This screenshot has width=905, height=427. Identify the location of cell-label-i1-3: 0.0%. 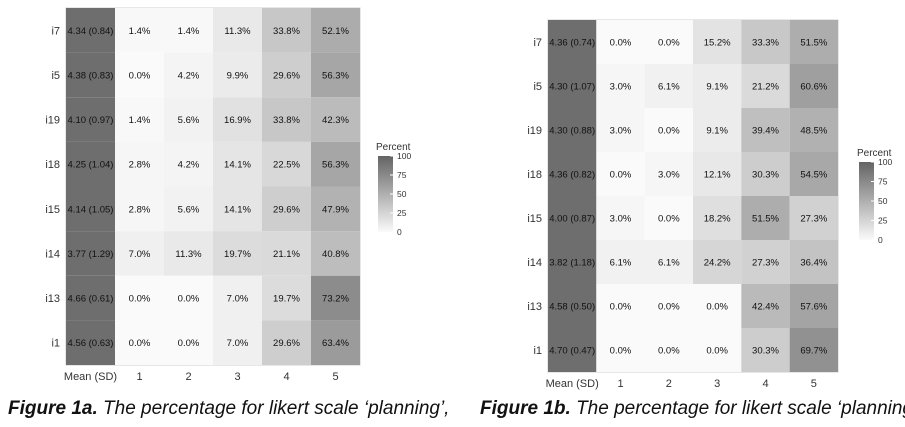
(717, 351).